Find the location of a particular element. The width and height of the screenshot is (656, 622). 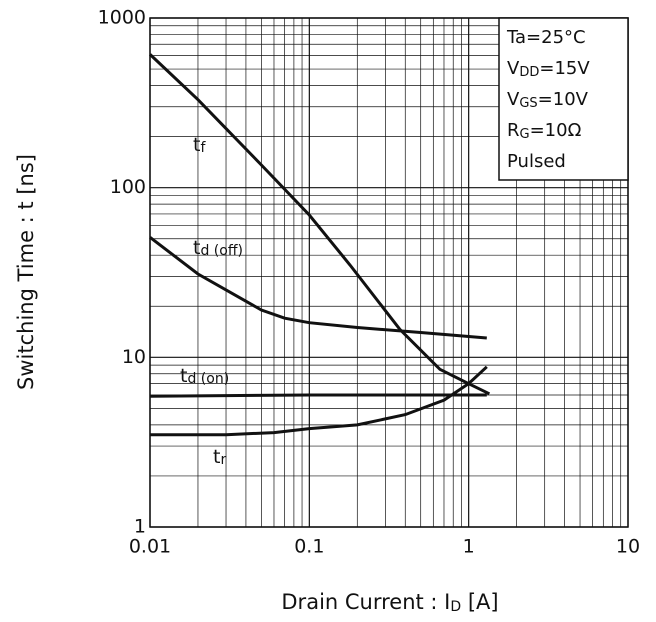

condition-text: =10V is located at coordinates (563, 99).